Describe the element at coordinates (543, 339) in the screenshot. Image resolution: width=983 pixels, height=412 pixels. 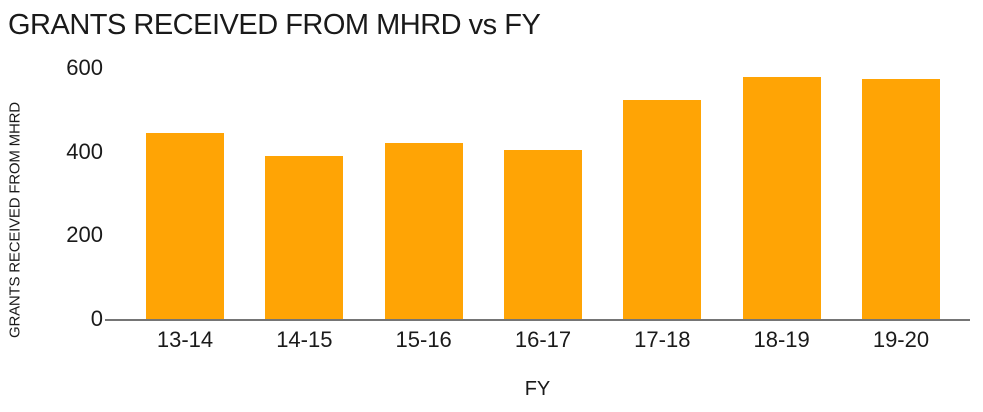
I see `x-tick-label-16-17: 16-17` at that location.